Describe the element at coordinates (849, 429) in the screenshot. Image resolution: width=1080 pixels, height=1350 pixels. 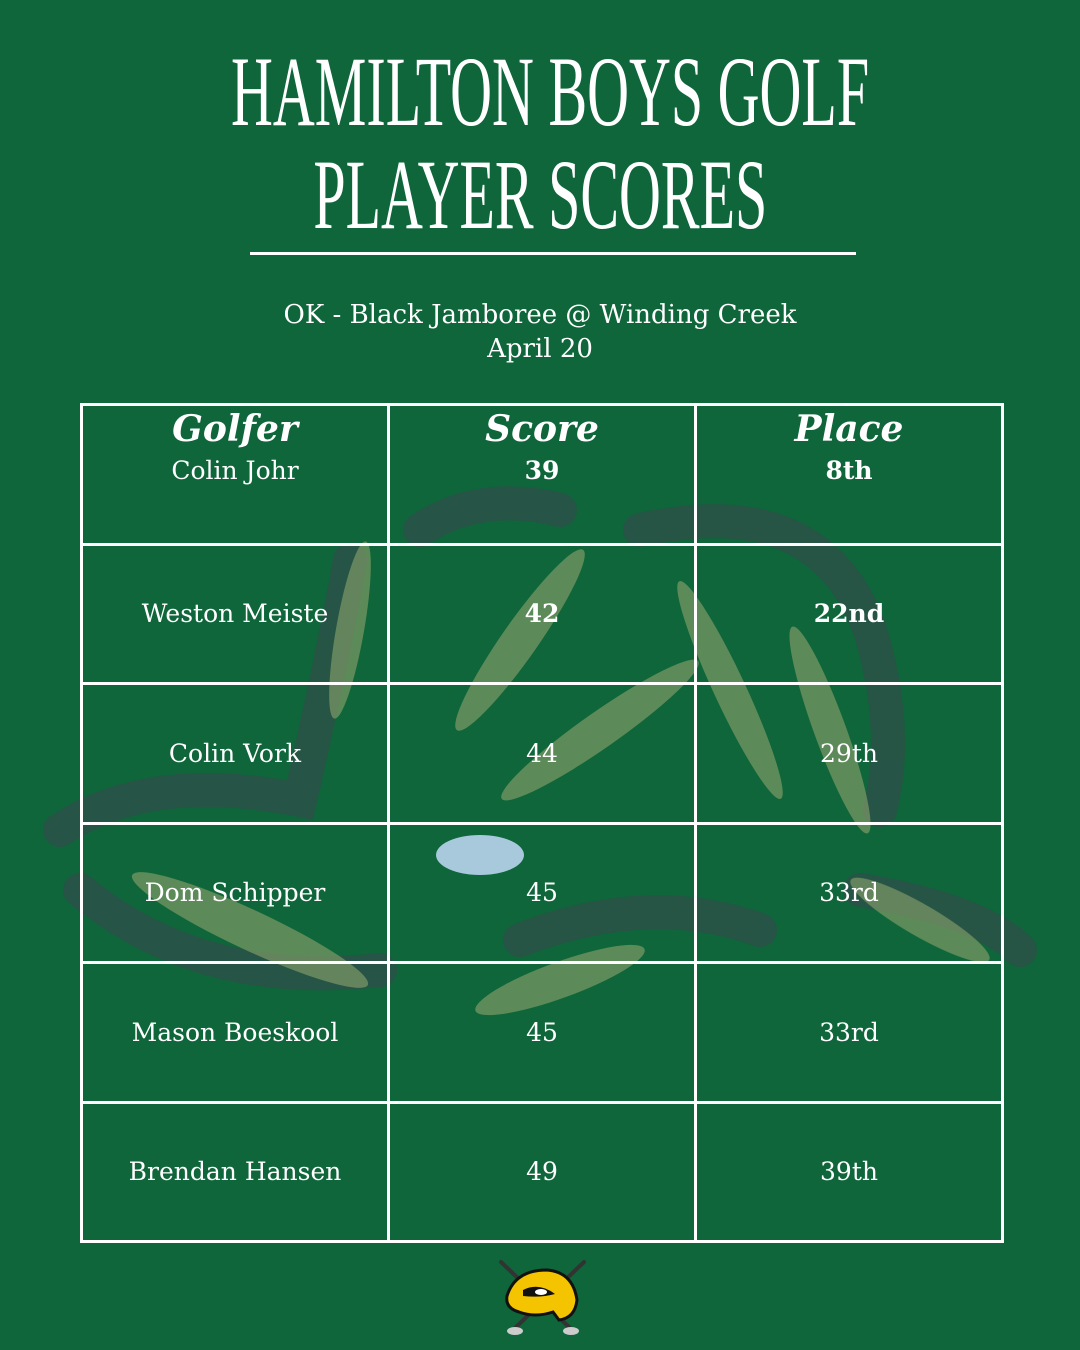
I see `column-header-place: Place` at that location.